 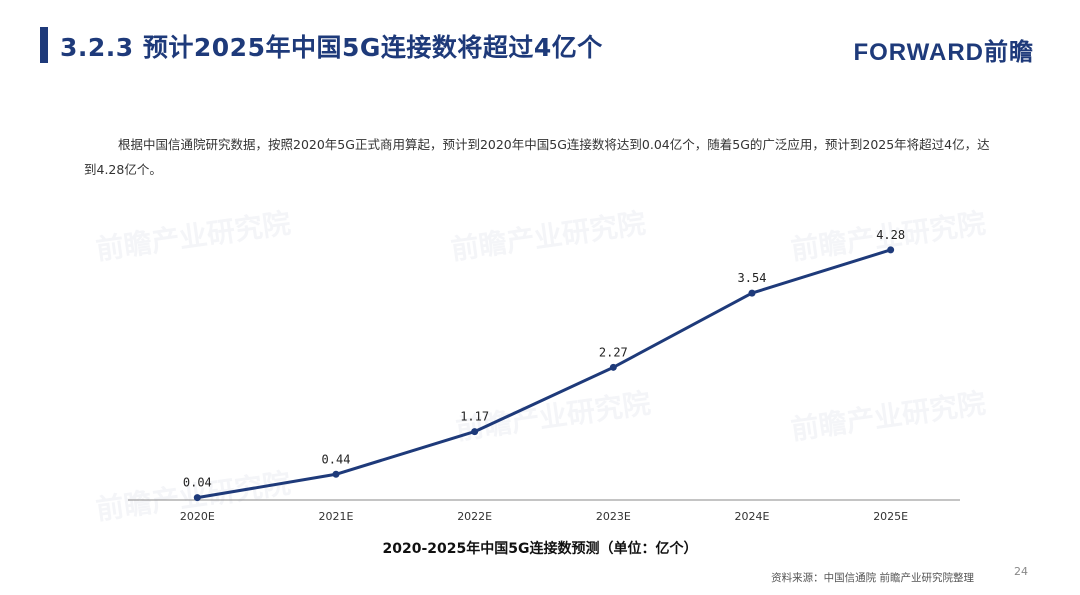 I want to click on source-note: 资料来源：中国信通院 前瞻产业研究院整理, so click(x=872, y=578).